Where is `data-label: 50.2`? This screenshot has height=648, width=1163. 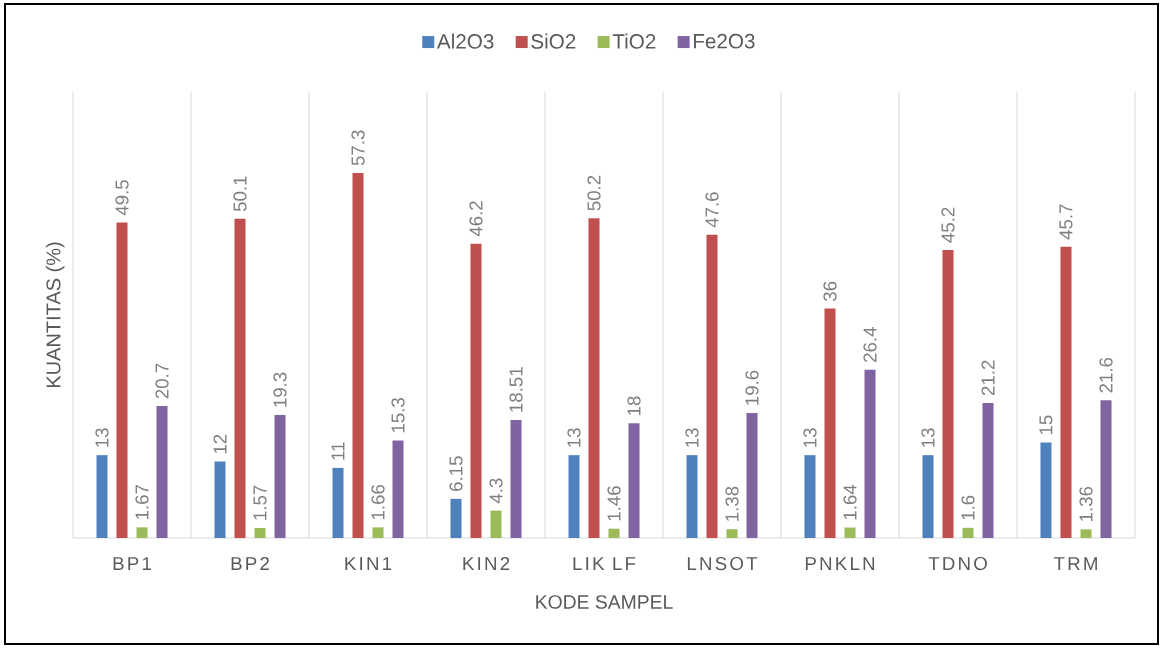 data-label: 50.2 is located at coordinates (594, 193).